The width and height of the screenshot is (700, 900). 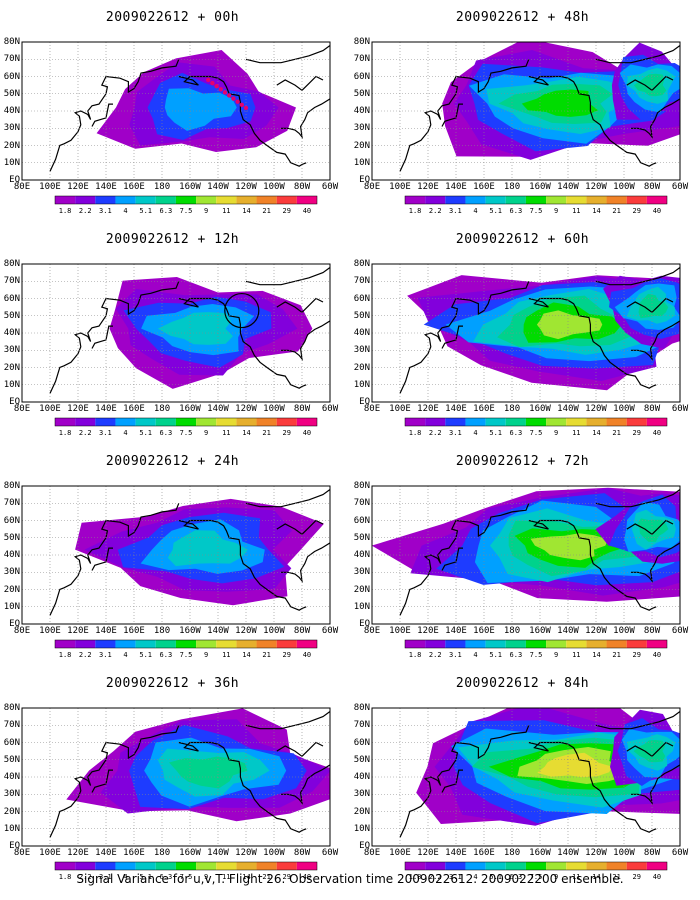 I want to click on colorbar-label: 3.1, so click(x=455, y=211).